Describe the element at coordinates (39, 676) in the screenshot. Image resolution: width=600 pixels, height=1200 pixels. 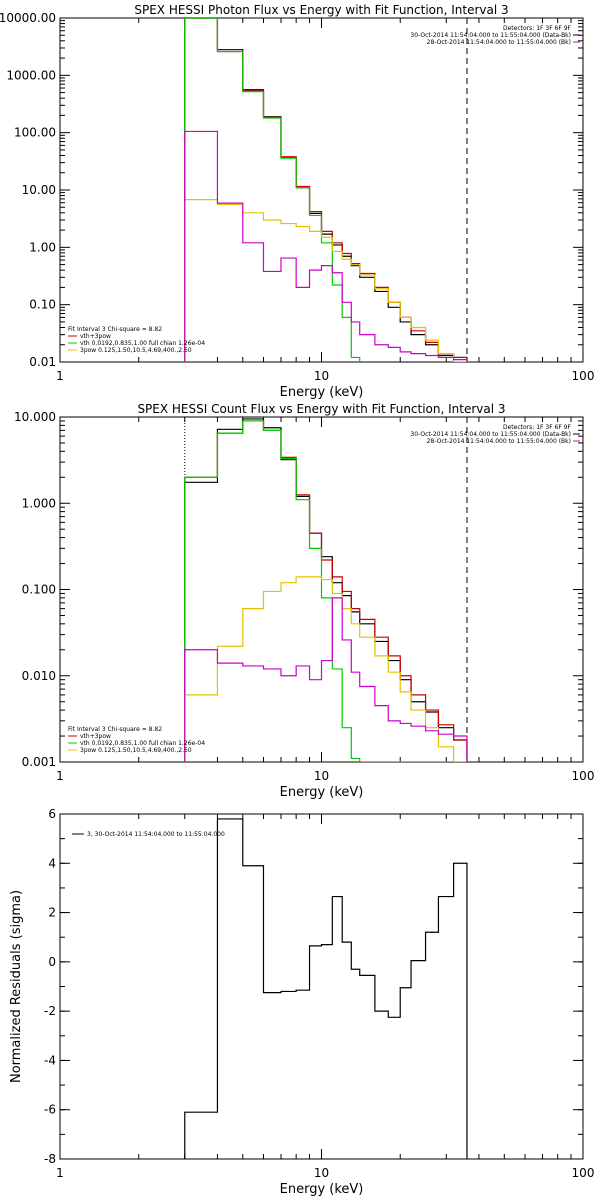
I see `y-tick-label: 0.010` at that location.